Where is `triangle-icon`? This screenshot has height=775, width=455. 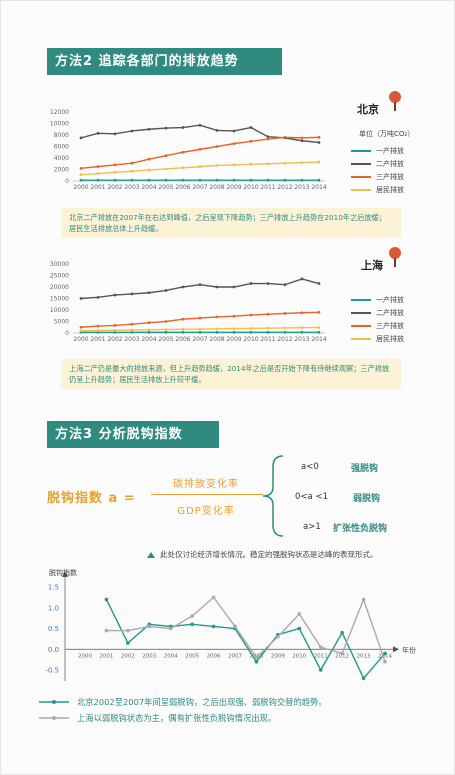 triangle-icon is located at coordinates (151, 555).